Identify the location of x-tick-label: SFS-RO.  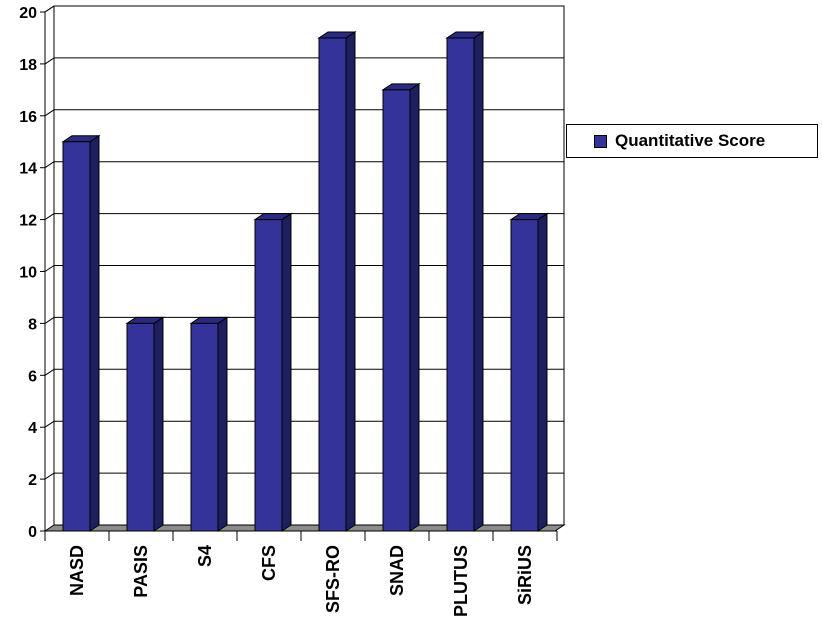
(333, 579).